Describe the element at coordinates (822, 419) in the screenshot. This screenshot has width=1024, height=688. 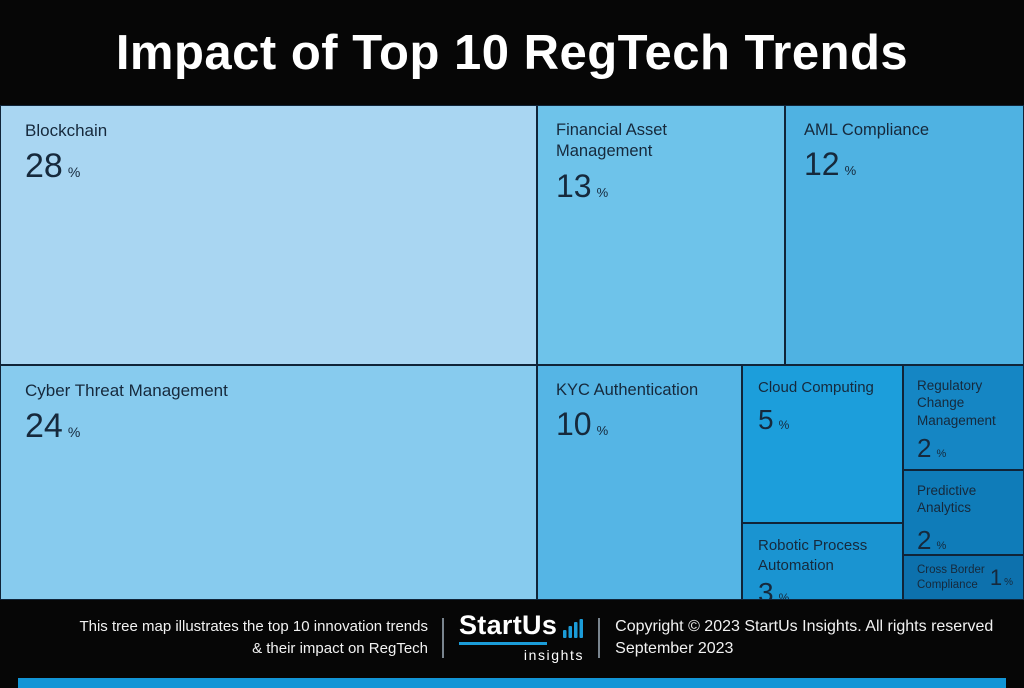
I see `cell-value: 5 %` at that location.